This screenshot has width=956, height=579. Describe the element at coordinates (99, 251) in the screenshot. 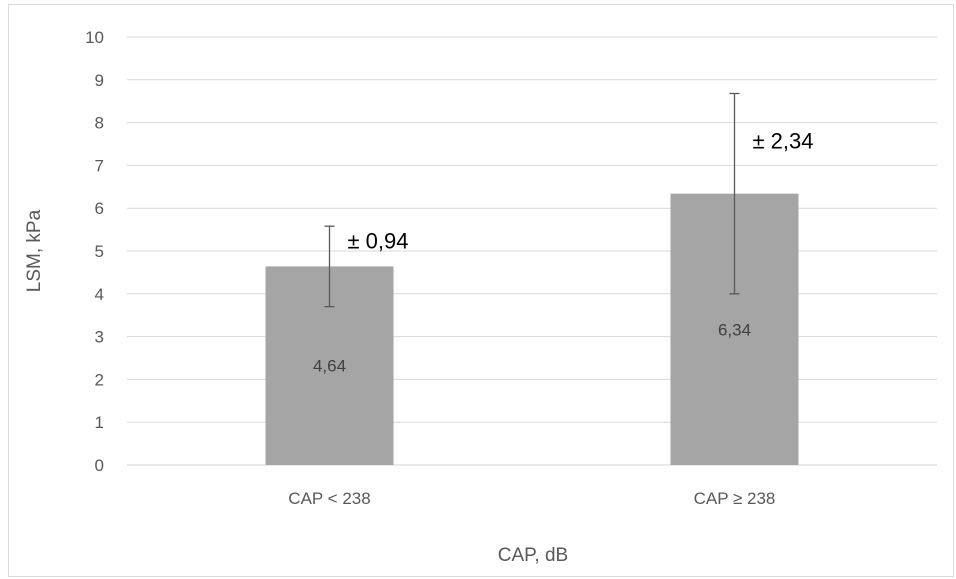

I see `y-tick-label: 5` at that location.